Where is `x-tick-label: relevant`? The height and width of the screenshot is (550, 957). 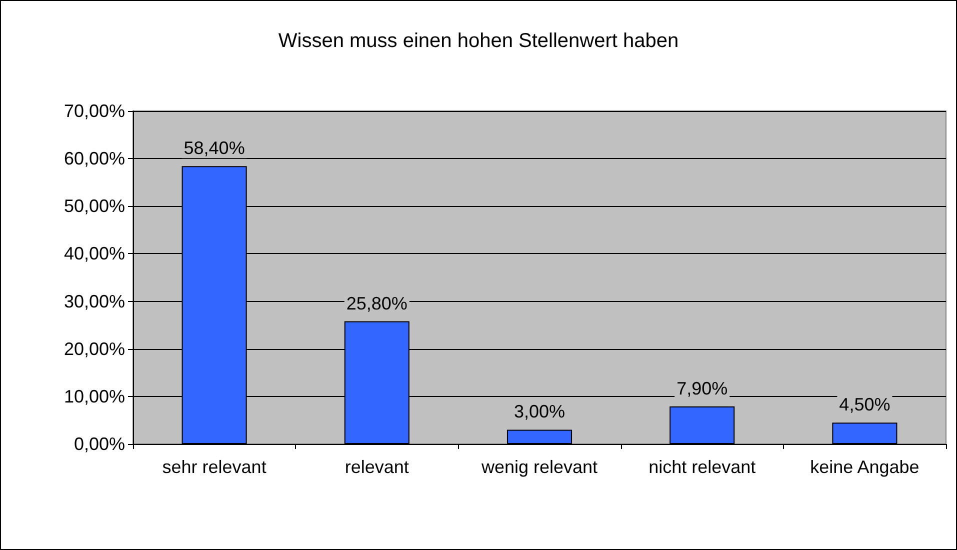 x-tick-label: relevant is located at coordinates (376, 467).